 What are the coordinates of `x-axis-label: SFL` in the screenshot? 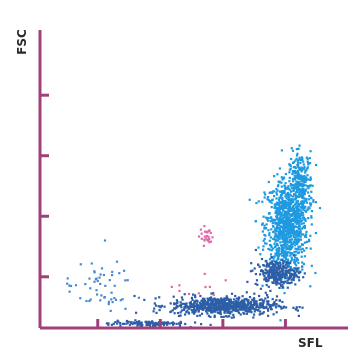 It's located at (310, 343).